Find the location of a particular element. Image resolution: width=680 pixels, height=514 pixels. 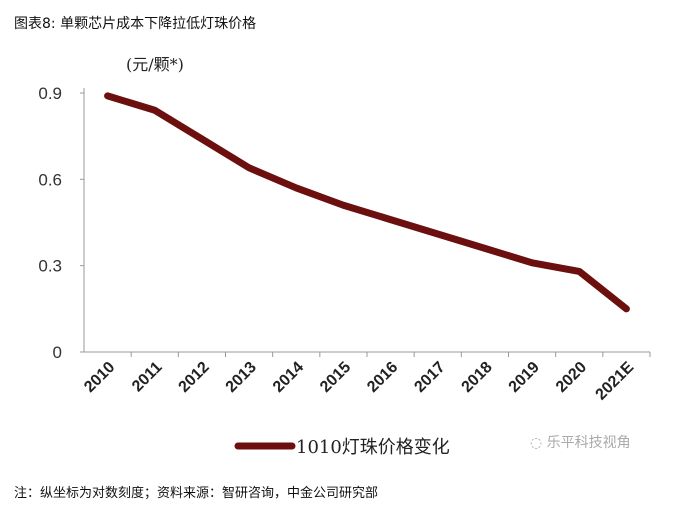

x-tick-label: 2015 is located at coordinates (335, 377).